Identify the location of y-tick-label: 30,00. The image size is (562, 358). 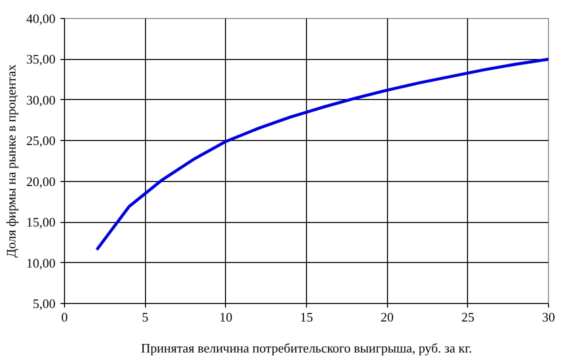
(41, 100).